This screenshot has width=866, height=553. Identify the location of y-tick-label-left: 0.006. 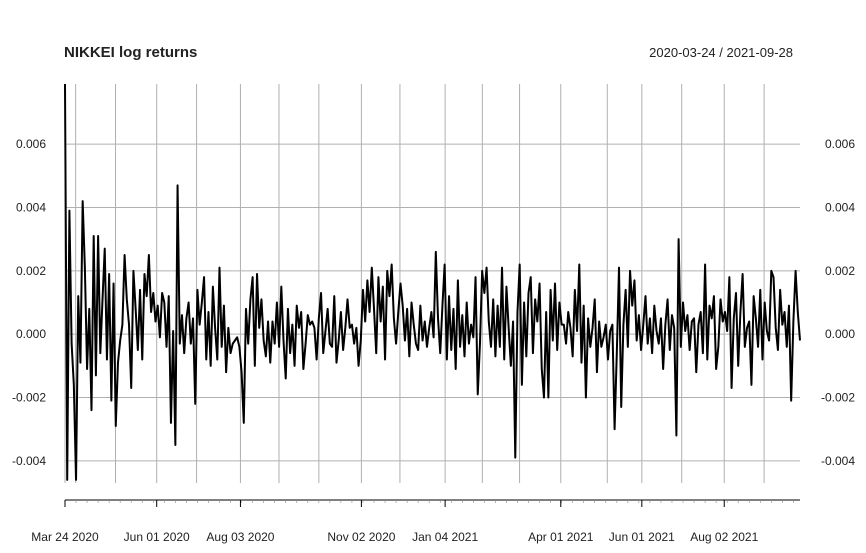
(31, 144).